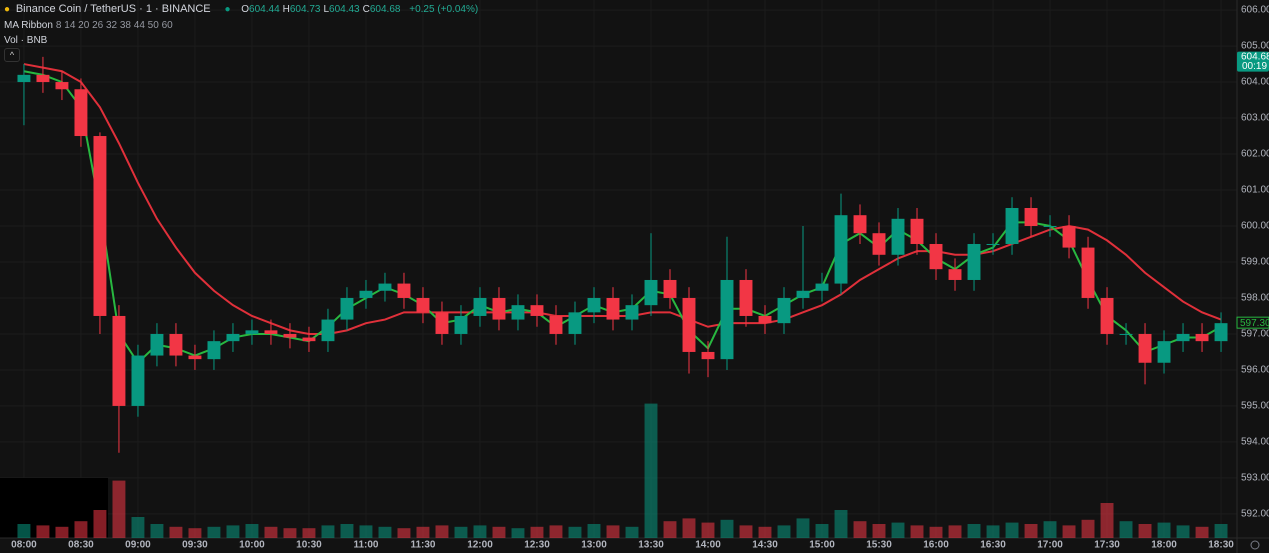 This screenshot has width=1269, height=553. I want to click on y-tick-label: 596.00, so click(1255, 370).